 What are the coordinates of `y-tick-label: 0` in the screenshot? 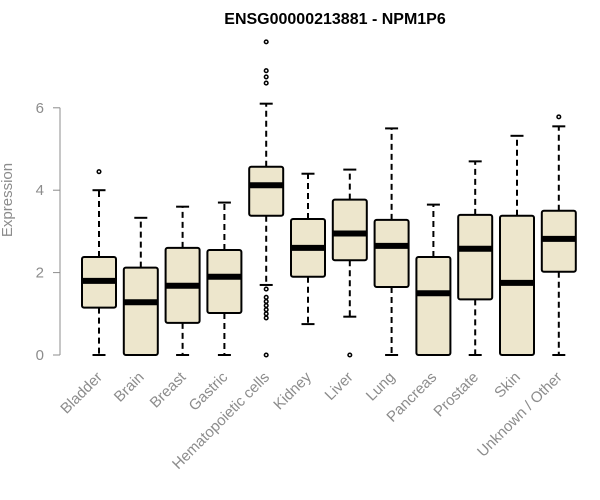 It's located at (40, 355).